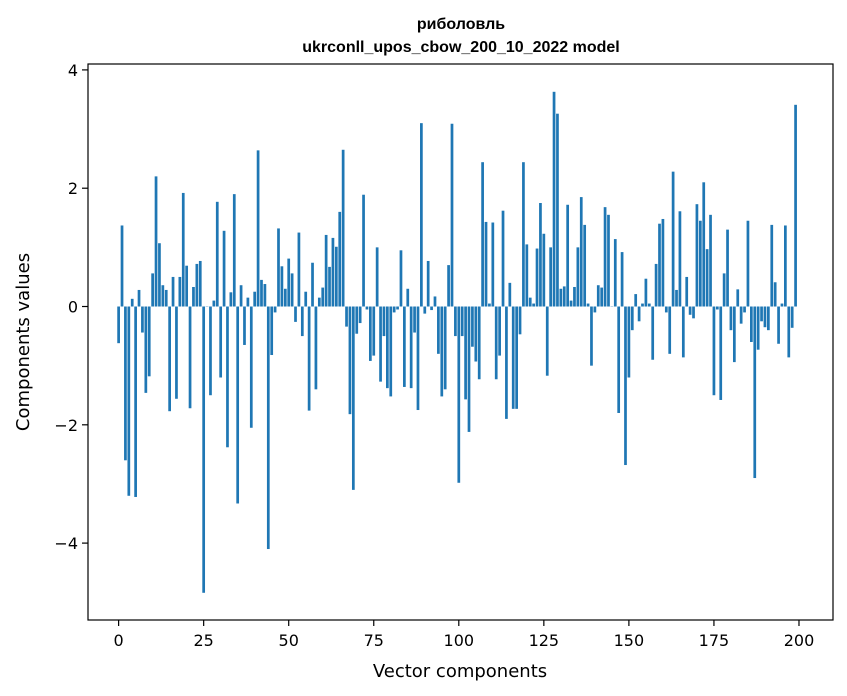 The width and height of the screenshot is (847, 696). I want to click on x-tick-label: 50, so click(289, 640).